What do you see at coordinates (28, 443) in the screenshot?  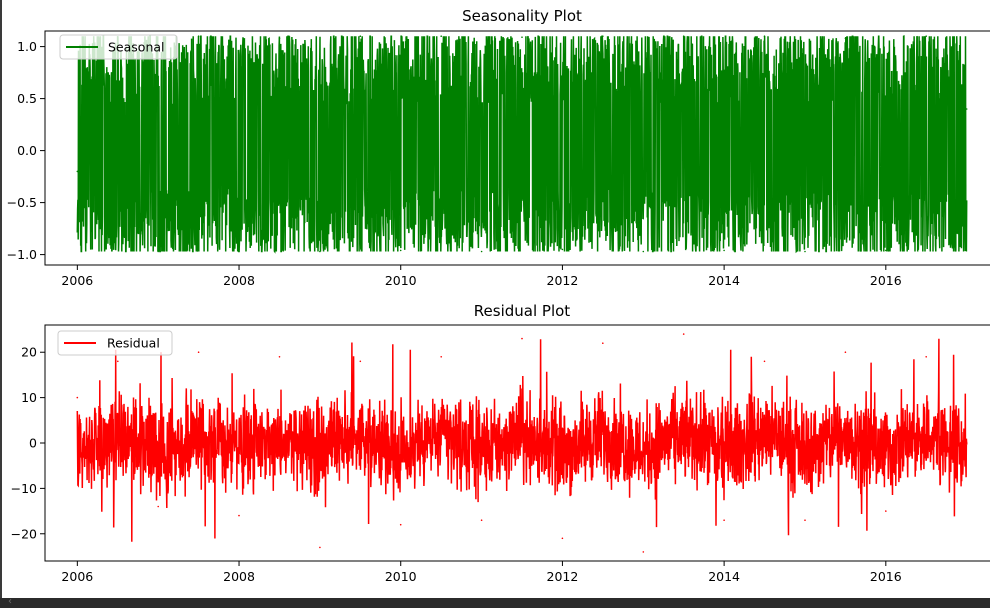 I see `residual-y-axis: 20 10 0 −10 −20` at bounding box center [28, 443].